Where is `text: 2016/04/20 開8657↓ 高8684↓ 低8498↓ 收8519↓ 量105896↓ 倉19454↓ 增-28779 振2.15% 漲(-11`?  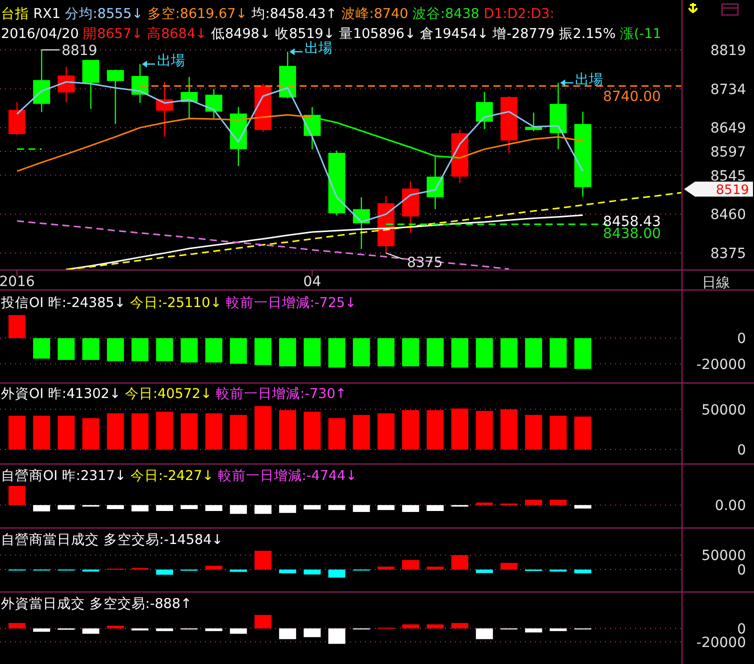
text: 2016/04/20 開8657↓ 高8684↓ 低8498↓ 收8519↓ 量105896↓ 倉19454↓ 增-28779 振2.15% 漲(-11 is located at coordinates (331, 34).